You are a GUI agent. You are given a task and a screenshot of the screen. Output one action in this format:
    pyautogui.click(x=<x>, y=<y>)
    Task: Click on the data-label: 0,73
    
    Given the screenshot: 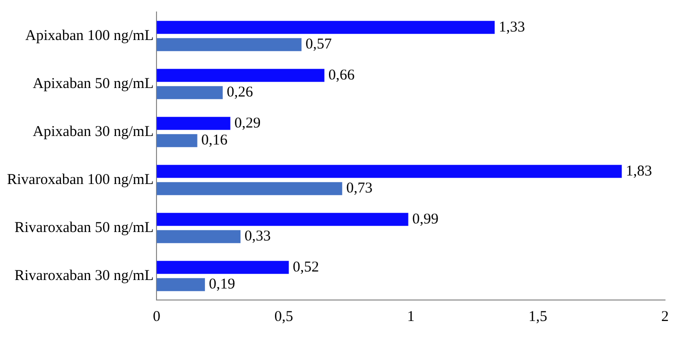 What is the action you would take?
    pyautogui.click(x=359, y=188)
    